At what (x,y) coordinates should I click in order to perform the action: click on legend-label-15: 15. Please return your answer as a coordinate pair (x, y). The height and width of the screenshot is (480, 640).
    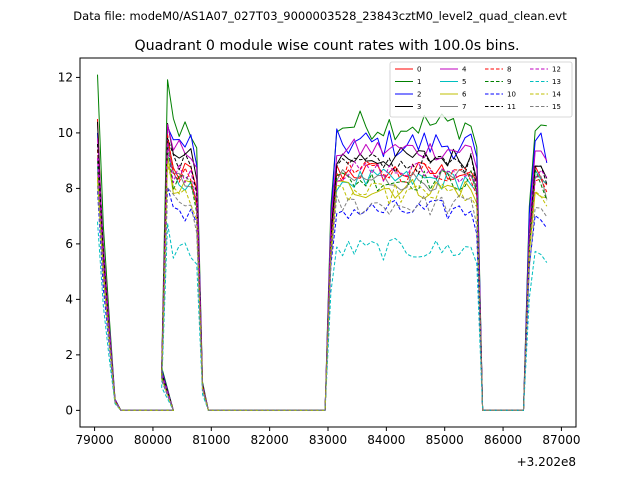
    Looking at the image, I should click on (556, 107).